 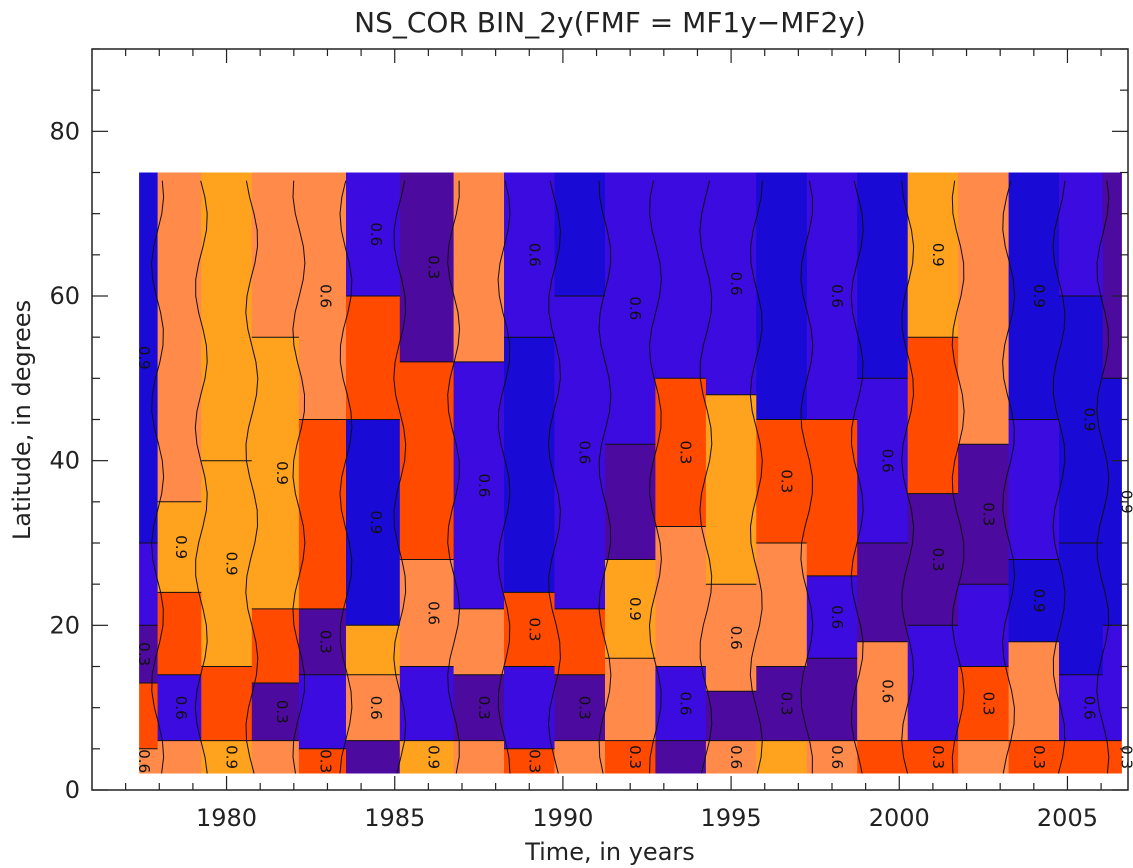 I want to click on y-tick-label: 40, so click(x=64, y=461).